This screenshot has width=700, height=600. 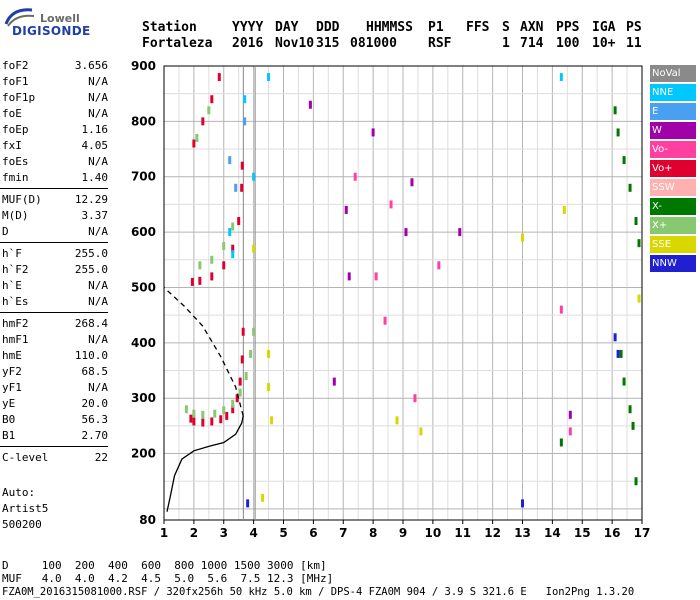 I want to click on param-name: foF1p, so click(x=19, y=97).